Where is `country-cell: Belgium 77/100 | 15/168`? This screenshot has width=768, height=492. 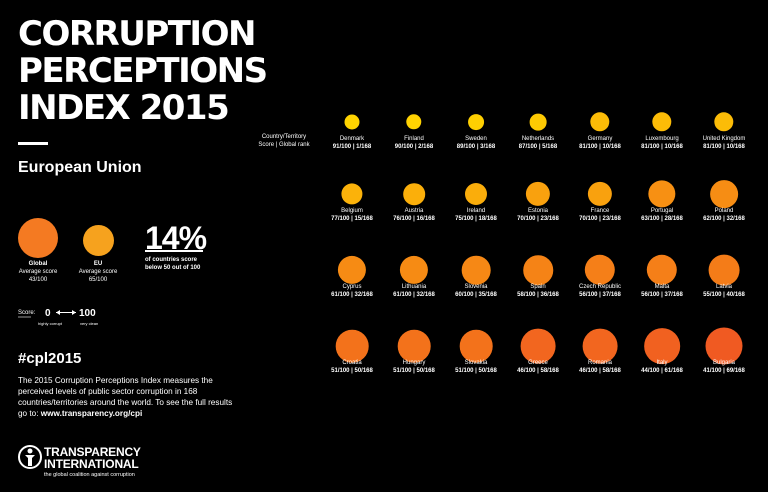 country-cell: Belgium 77/100 | 15/168 is located at coordinates (352, 202).